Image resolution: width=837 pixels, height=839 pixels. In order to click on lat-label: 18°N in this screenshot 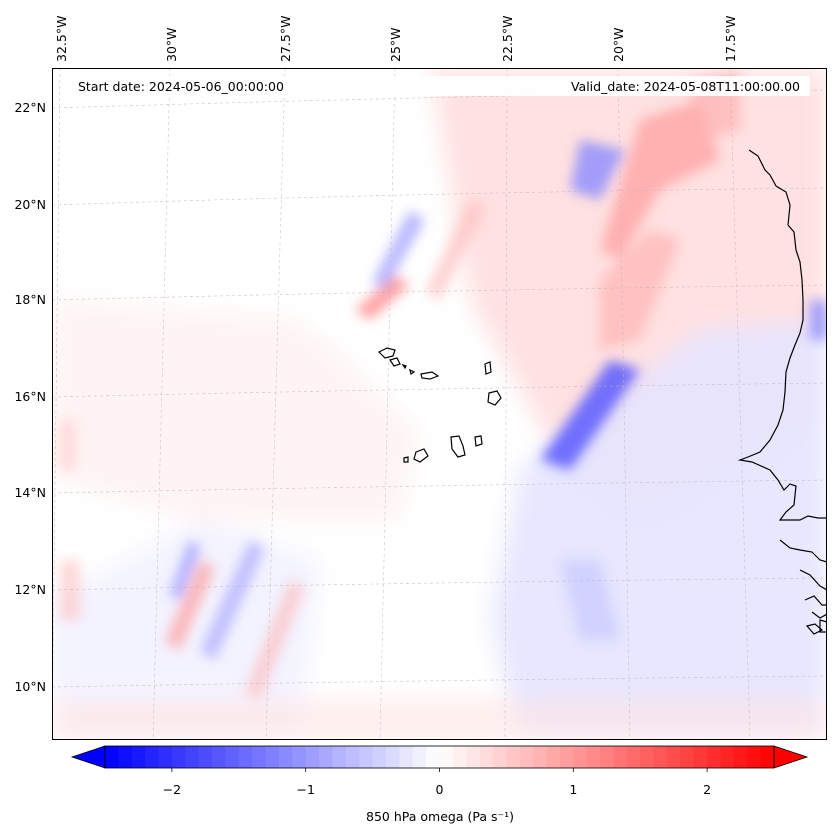, I will do `click(30, 299)`.